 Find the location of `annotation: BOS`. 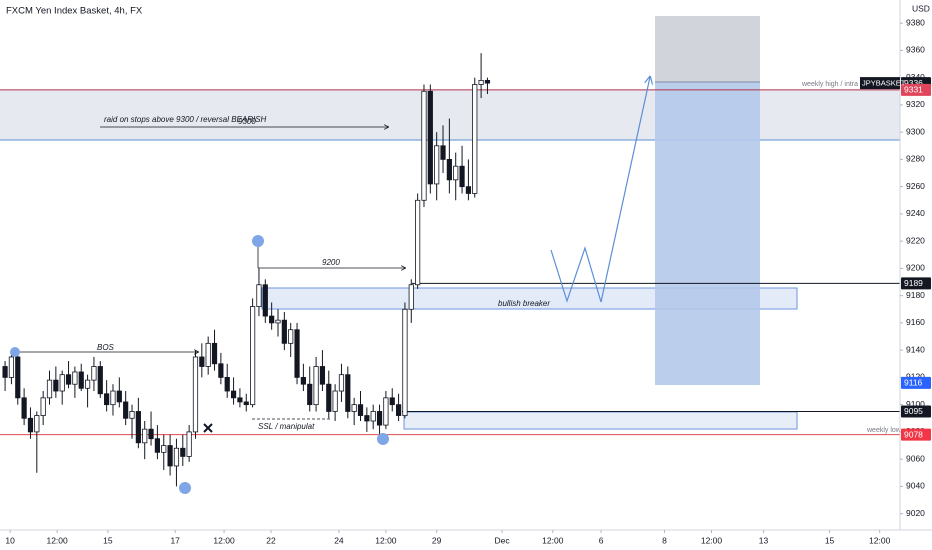

annotation: BOS is located at coordinates (106, 347).